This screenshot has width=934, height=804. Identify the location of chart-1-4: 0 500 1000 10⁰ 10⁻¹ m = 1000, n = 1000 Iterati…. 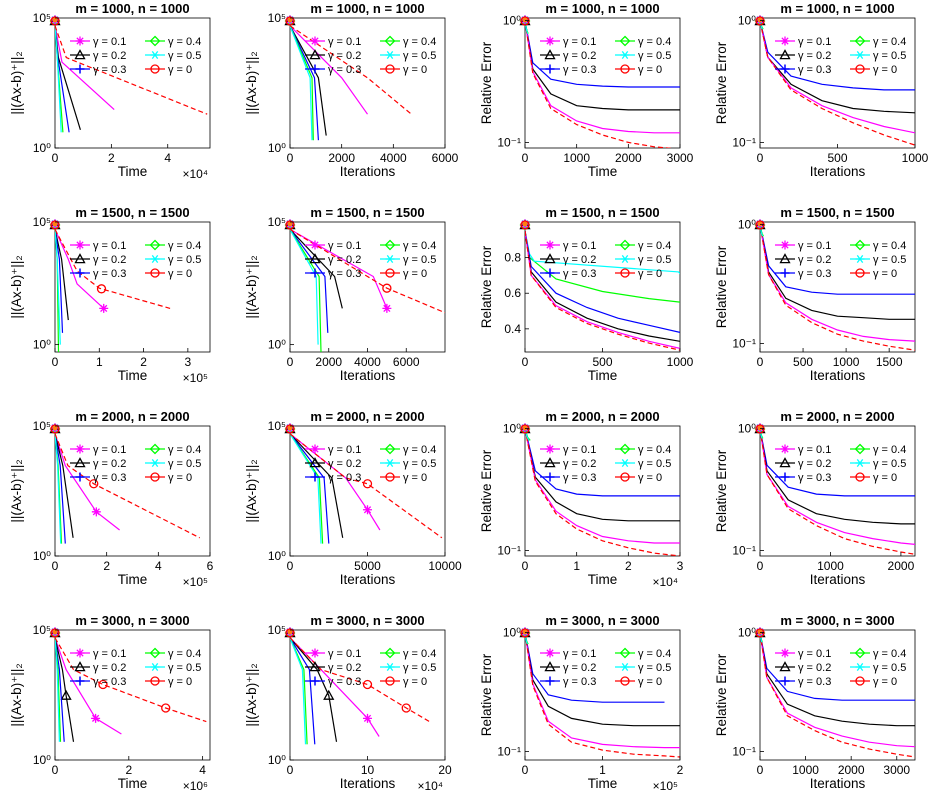
(821, 90).